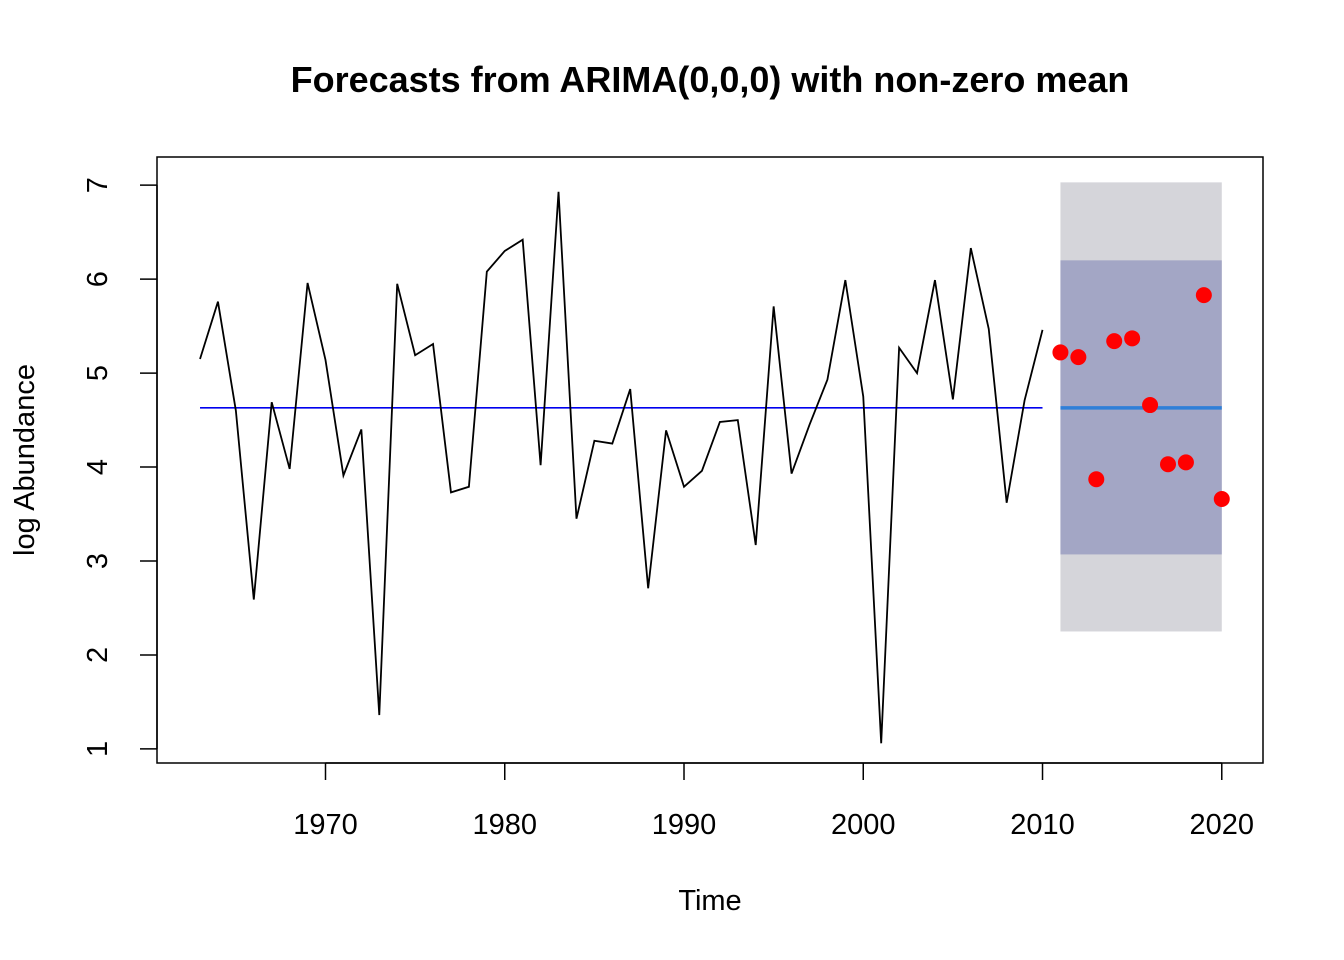 Image resolution: width=1344 pixels, height=960 pixels. Describe the element at coordinates (98, 185) in the screenshot. I see `y-tick-label: 7` at that location.